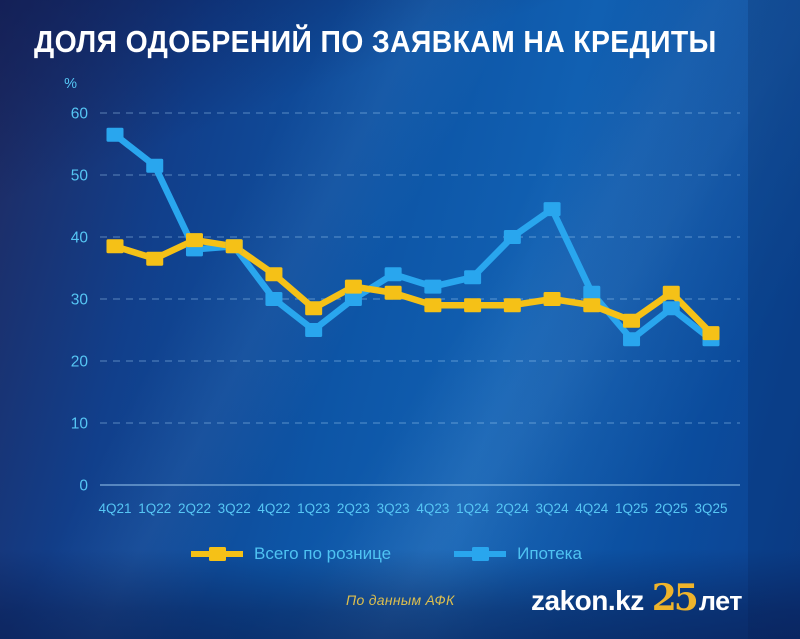 Image resolution: width=800 pixels, height=639 pixels. What do you see at coordinates (671, 508) in the screenshot?
I see `x-tick-label: 2Q25` at bounding box center [671, 508].